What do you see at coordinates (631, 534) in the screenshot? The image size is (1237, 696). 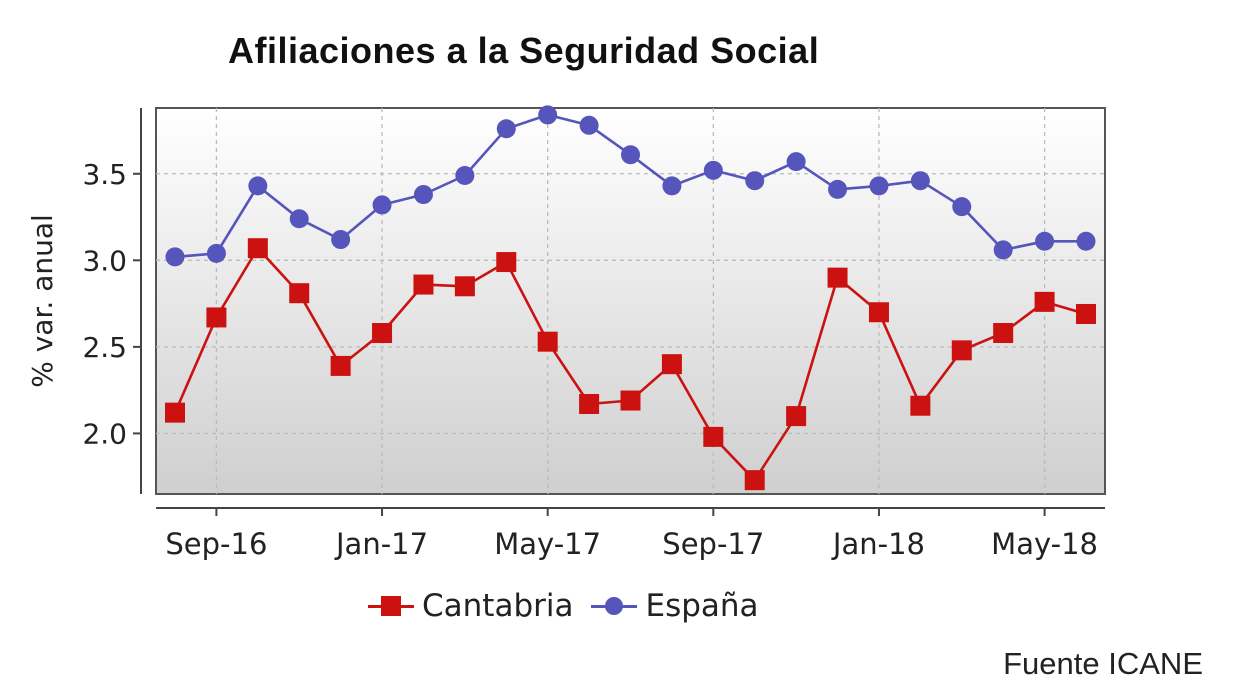 I see `x-axis-ticks: Sep-16 Jan-17 May-17 Sep-17 Jan-18 May-18` at bounding box center [631, 534].